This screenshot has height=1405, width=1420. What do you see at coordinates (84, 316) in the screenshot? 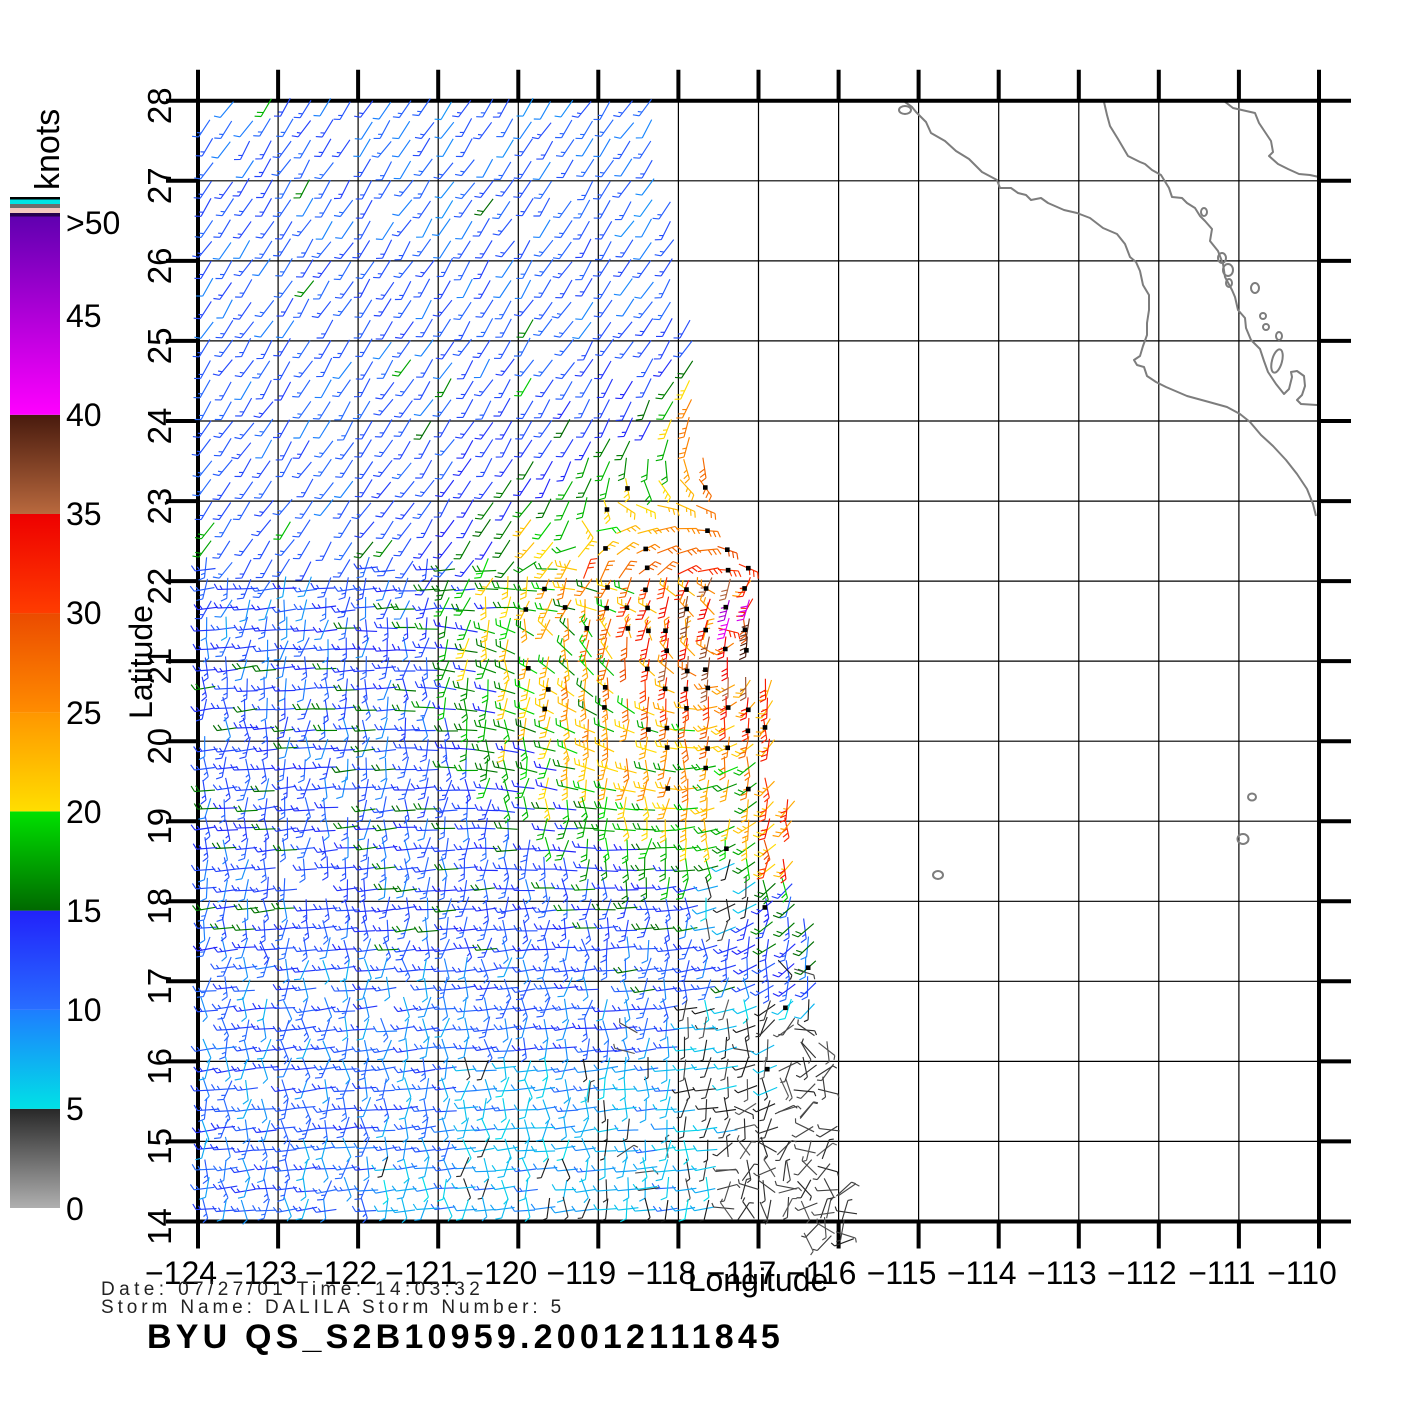
I see `svg-text: 45` at bounding box center [84, 316].